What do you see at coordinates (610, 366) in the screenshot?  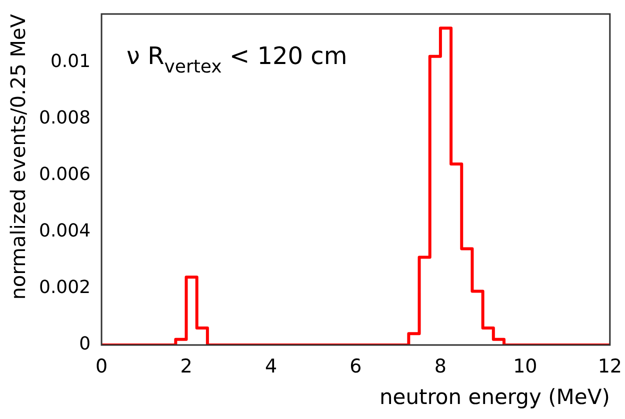 I see `x-tick-label: 12` at bounding box center [610, 366].